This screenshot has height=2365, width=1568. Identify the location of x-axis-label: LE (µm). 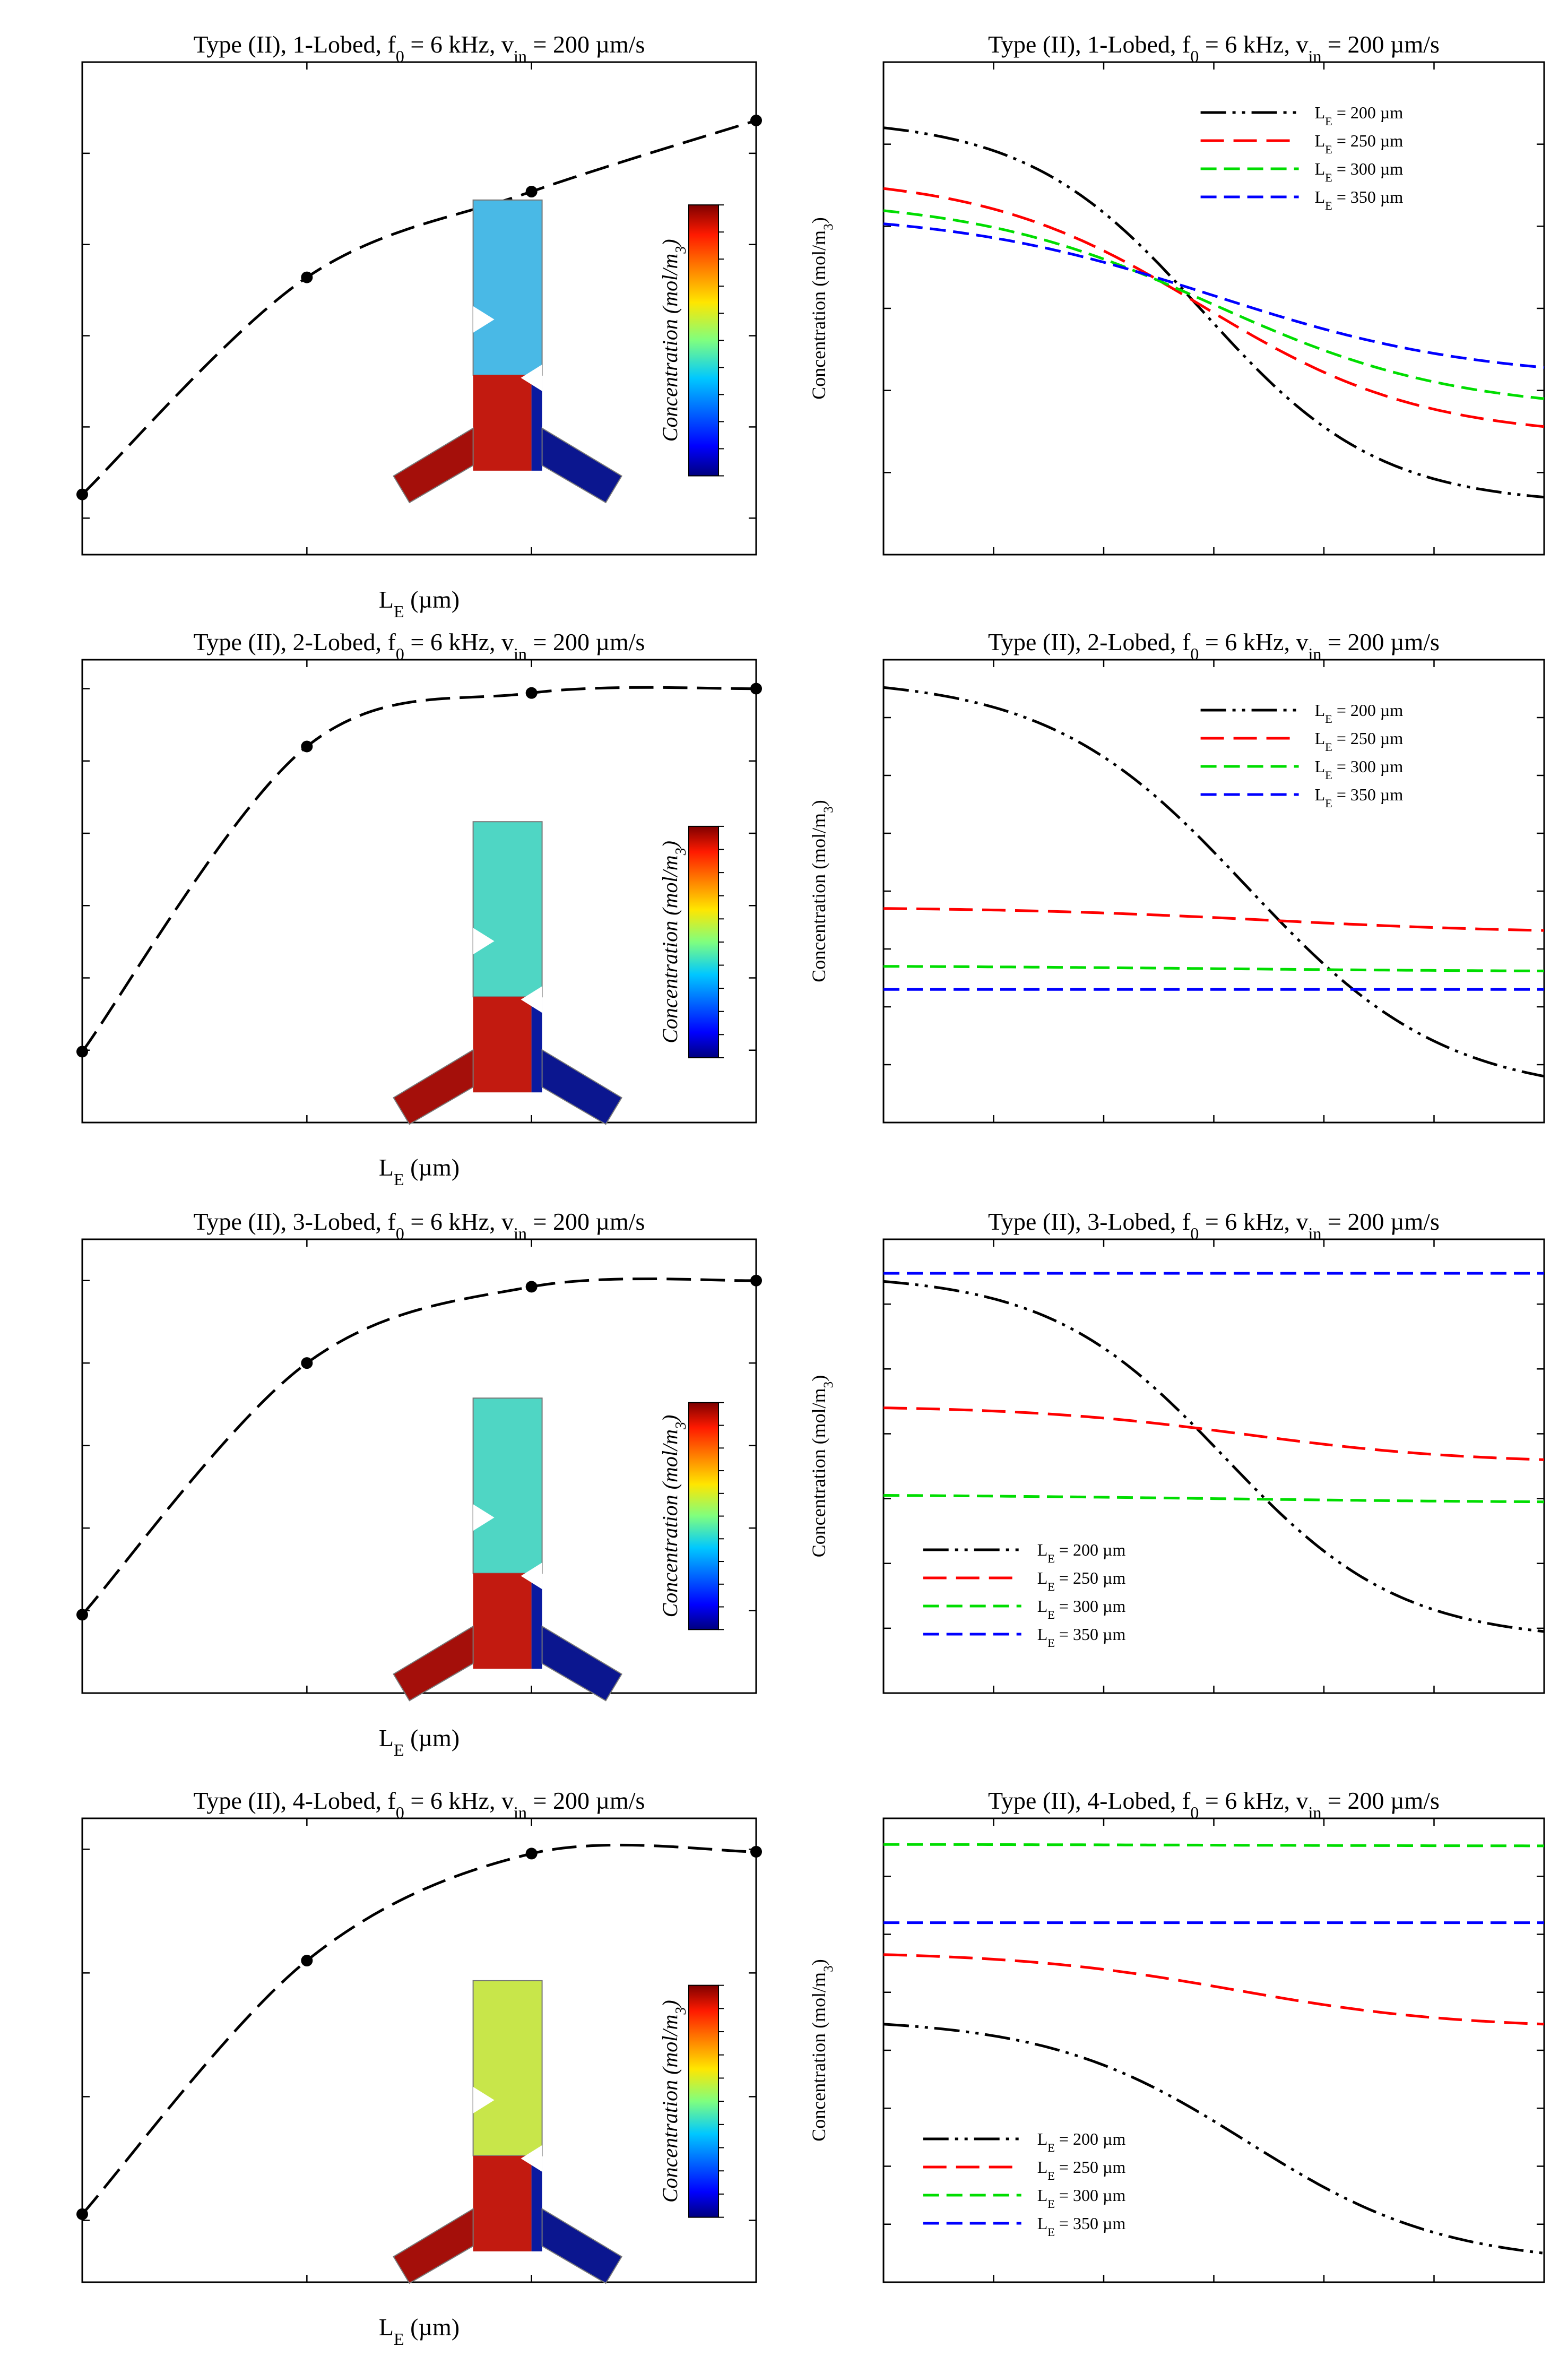
(419, 1171).